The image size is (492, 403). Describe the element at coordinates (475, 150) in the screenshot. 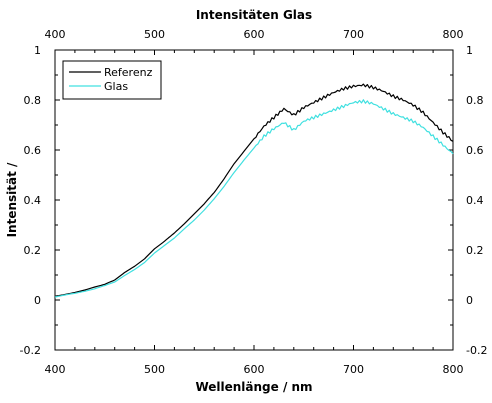

I see `y-tick-label-right: 0.6` at that location.